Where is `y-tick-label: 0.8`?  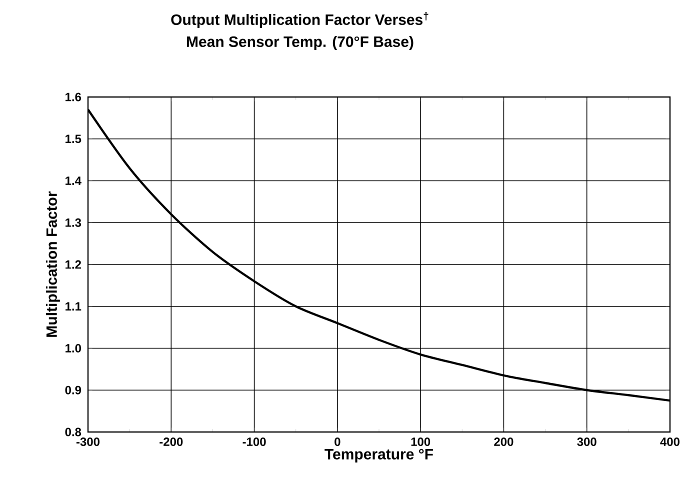 y-tick-label: 0.8 is located at coordinates (73, 432).